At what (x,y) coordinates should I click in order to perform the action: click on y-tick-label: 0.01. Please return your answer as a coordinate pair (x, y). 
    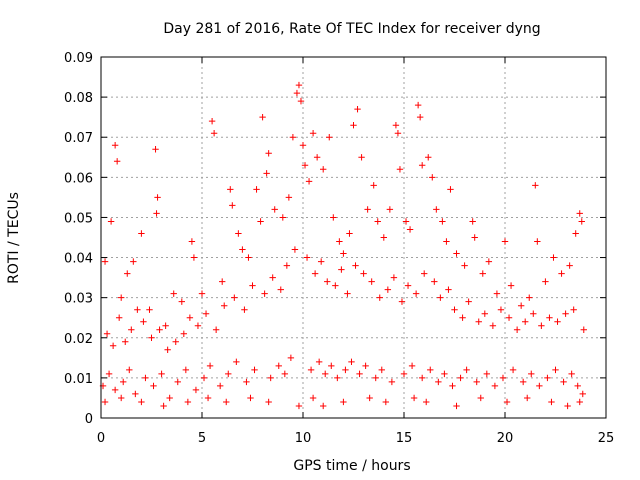
    Looking at the image, I should click on (78, 379).